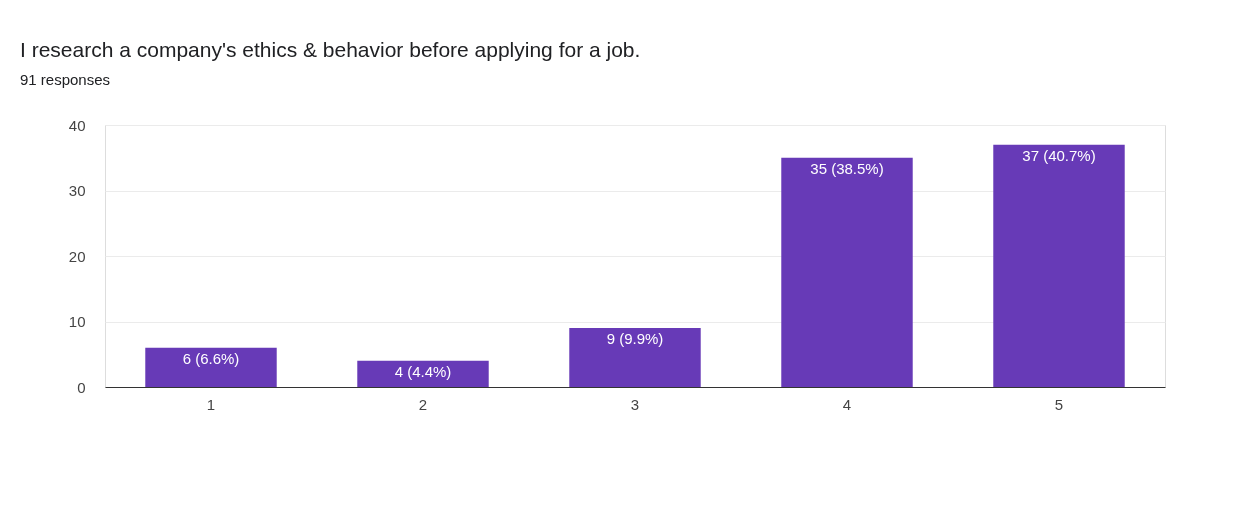  I want to click on x-tick-label: 5, so click(1059, 404).